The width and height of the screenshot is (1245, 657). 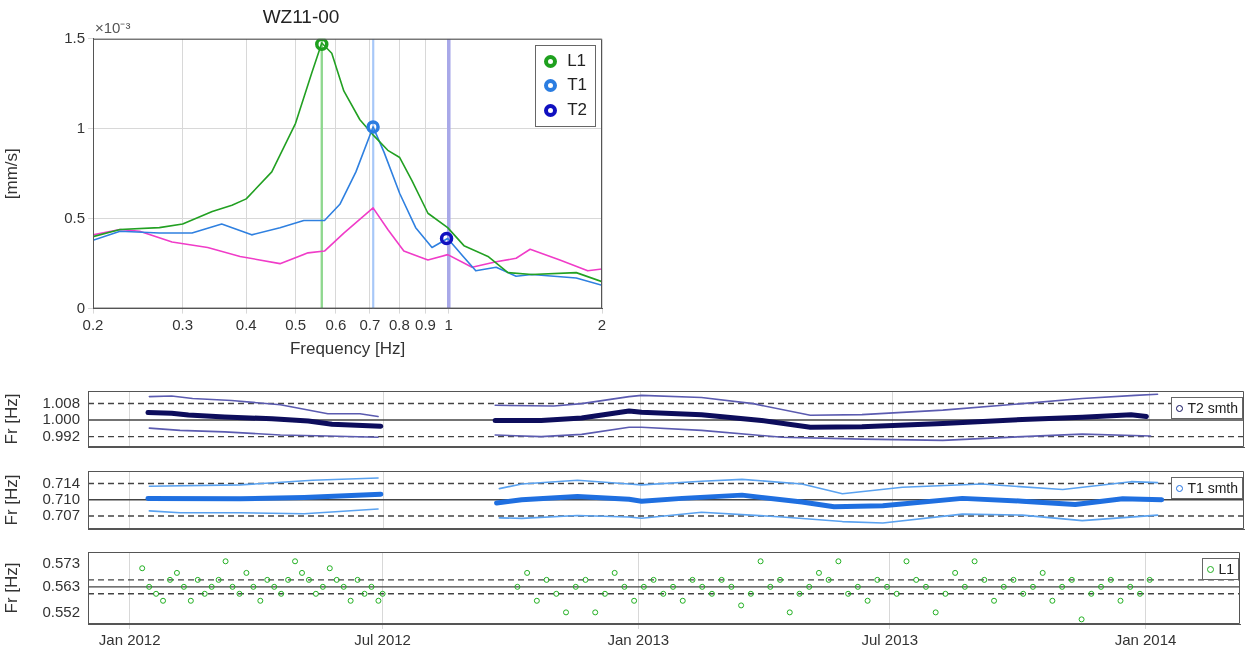 I want to click on x-tick-label: Jul 2013, so click(x=890, y=640).